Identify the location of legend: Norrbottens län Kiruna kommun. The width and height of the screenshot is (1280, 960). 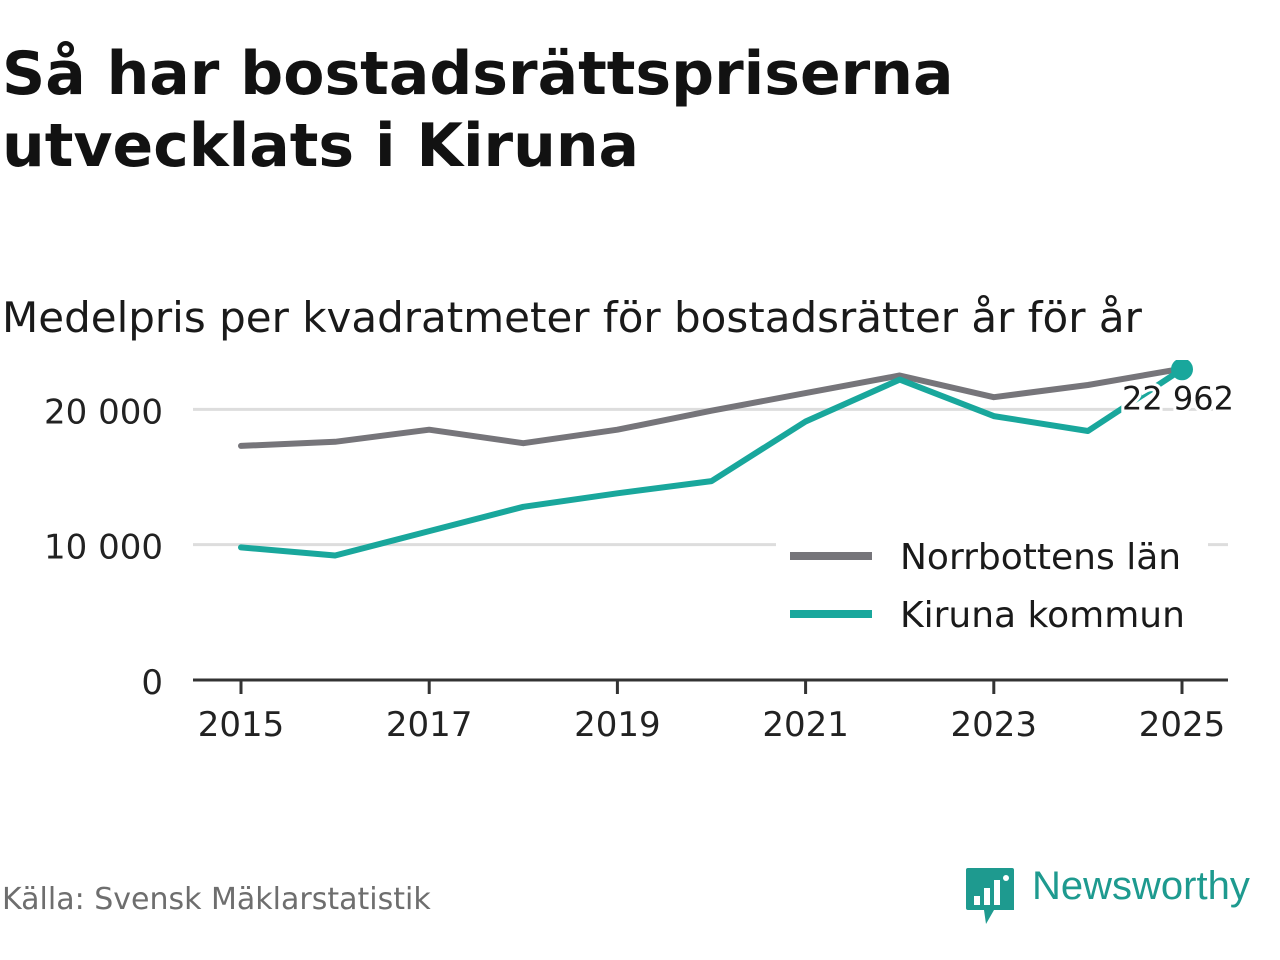
(992, 585).